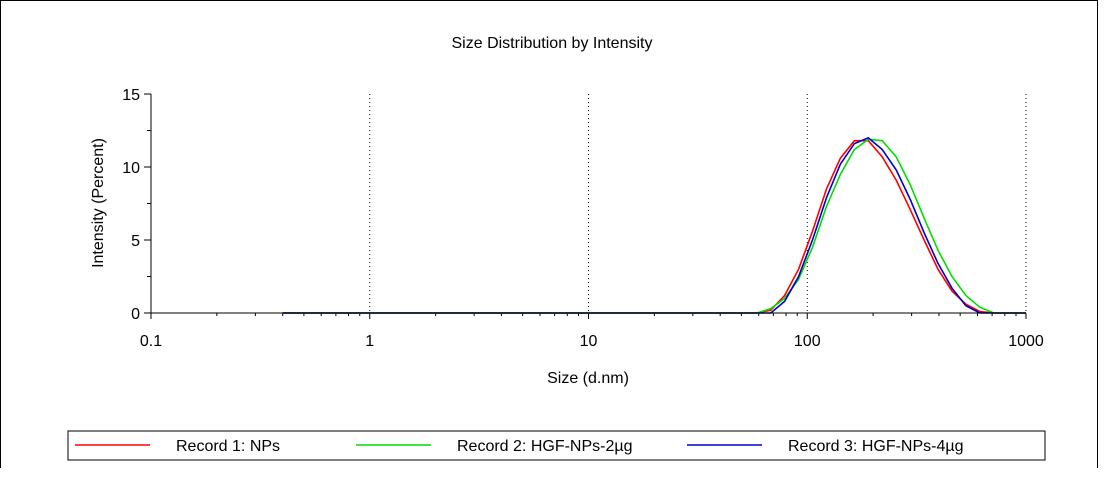 The height and width of the screenshot is (477, 1105). Describe the element at coordinates (552, 43) in the screenshot. I see `chart-title: Size Distribution by Intensity` at that location.